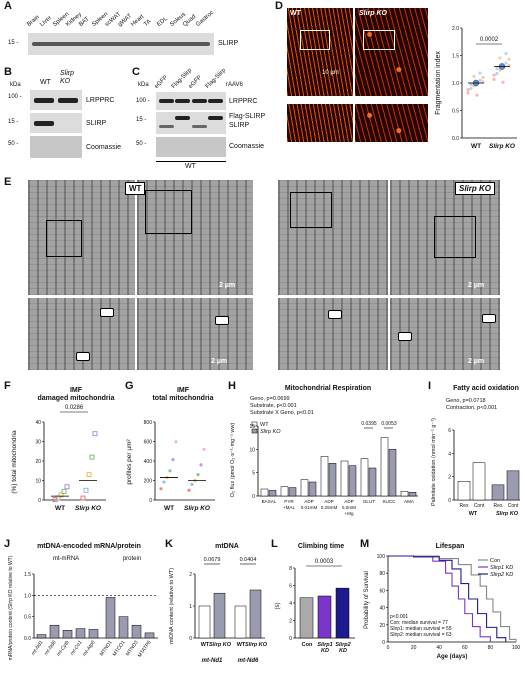 The height and width of the screenshot is (685, 525). What do you see at coordinates (421, 635) in the screenshot?
I see `stat-label: Slirp2: median survival = 63` at bounding box center [421, 635].